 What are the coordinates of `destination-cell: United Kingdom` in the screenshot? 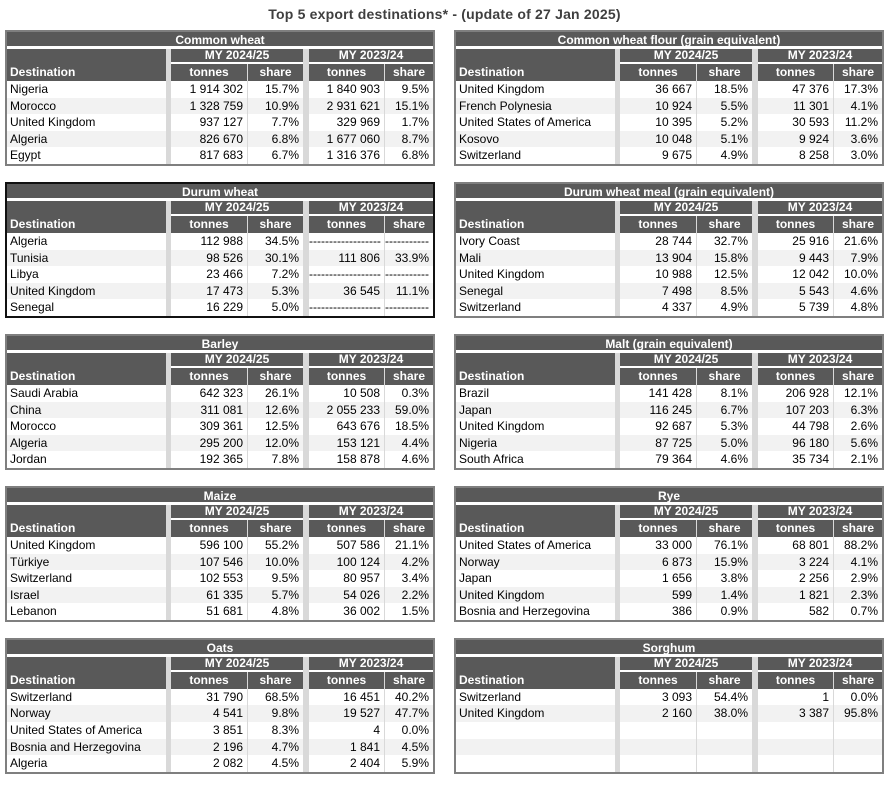 It's located at (502, 274).